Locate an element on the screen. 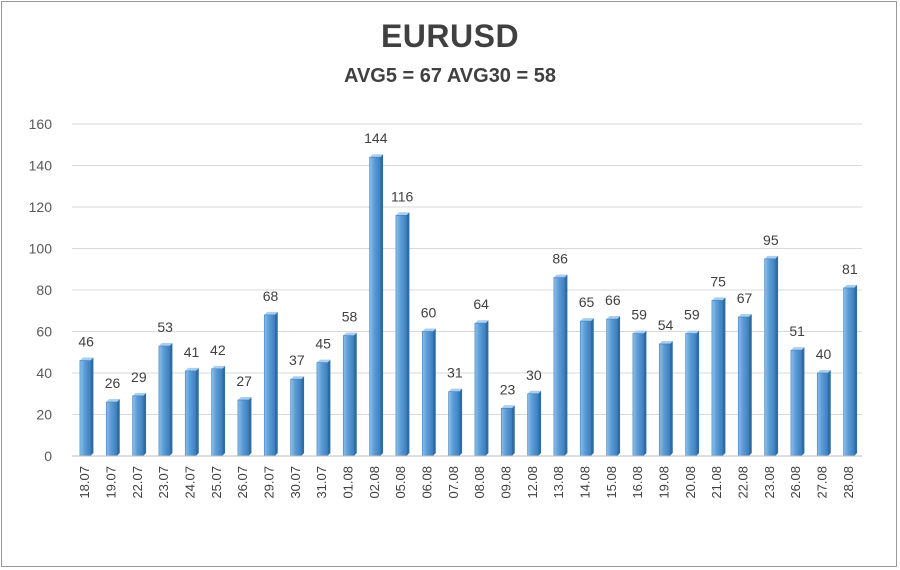 Image resolution: width=900 pixels, height=570 pixels. x-tick-label: 14.08 is located at coordinates (585, 482).